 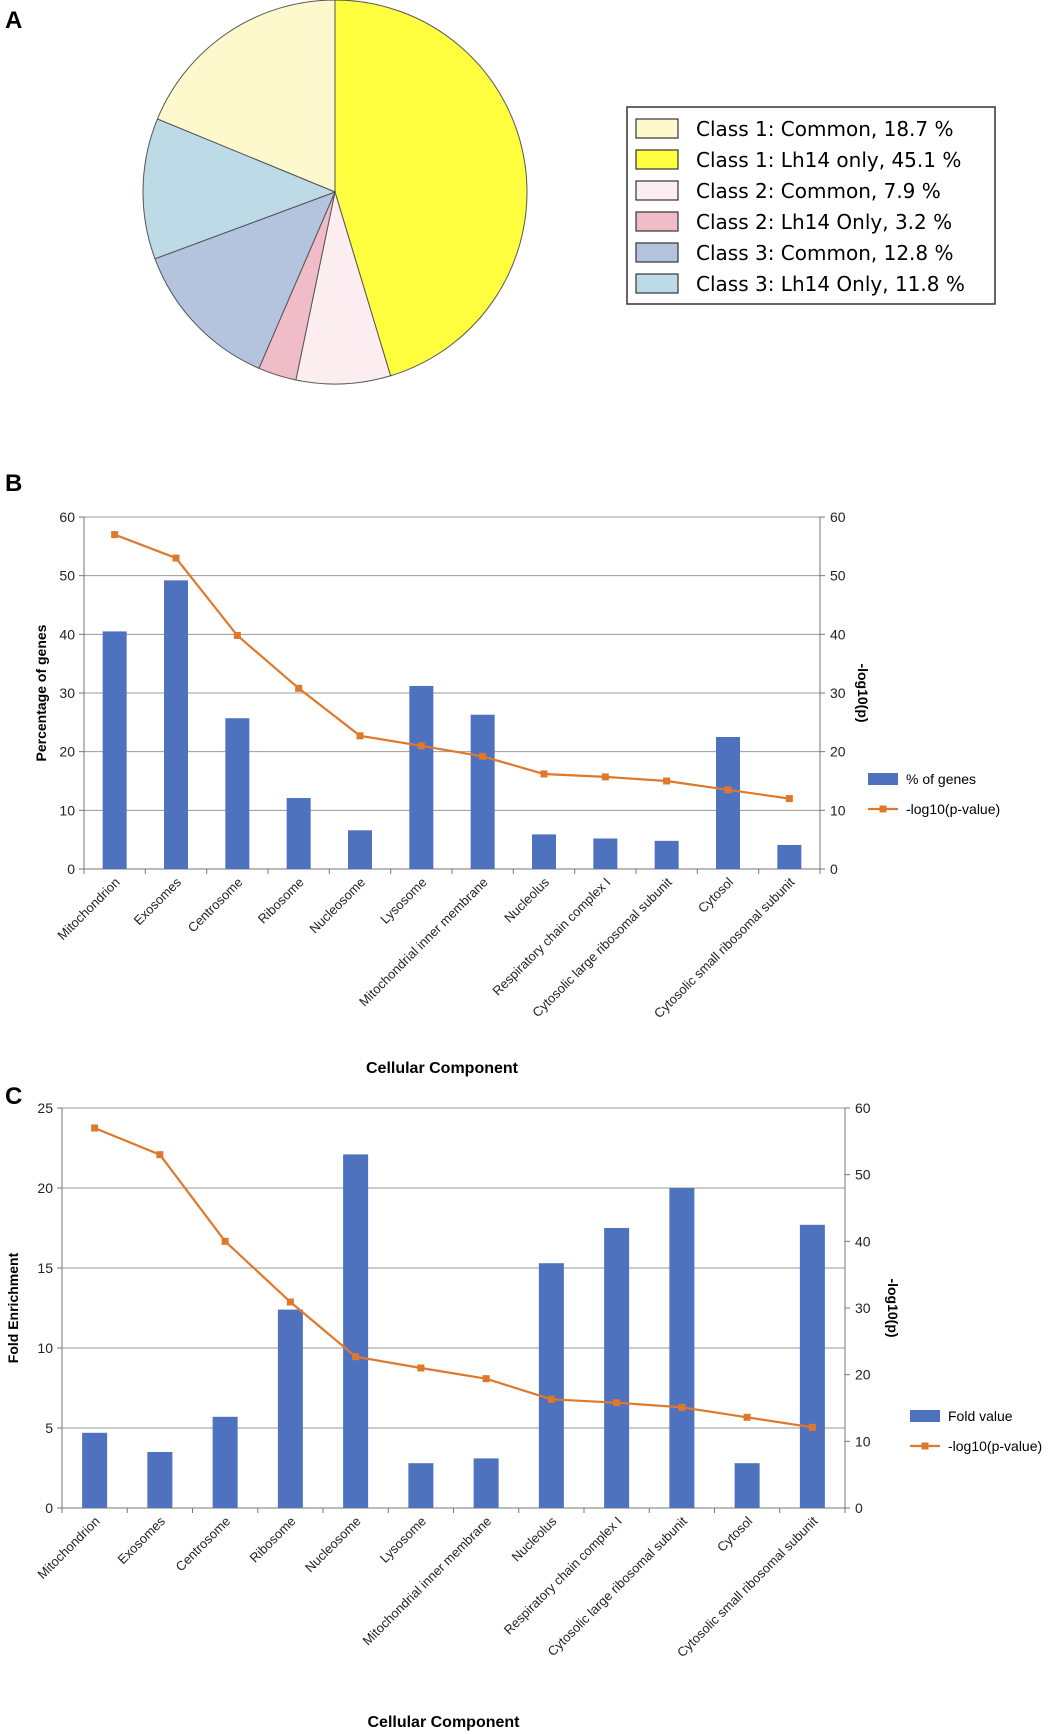 What do you see at coordinates (215, 905) in the screenshot?
I see `x-category-label: Centrosome` at bounding box center [215, 905].